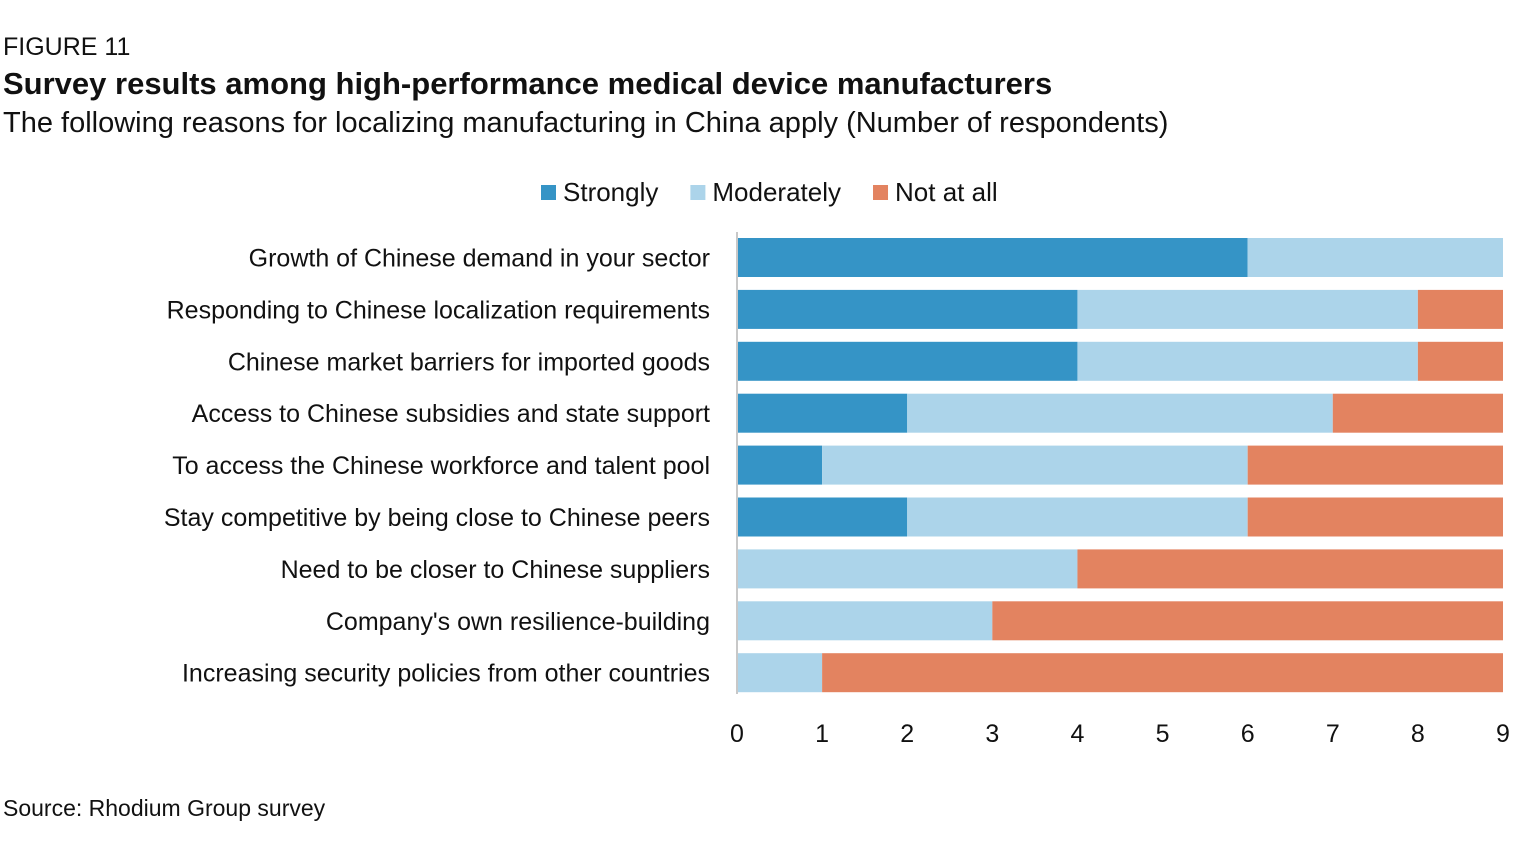  I want to click on legend-label-1: Moderately, so click(776, 192).